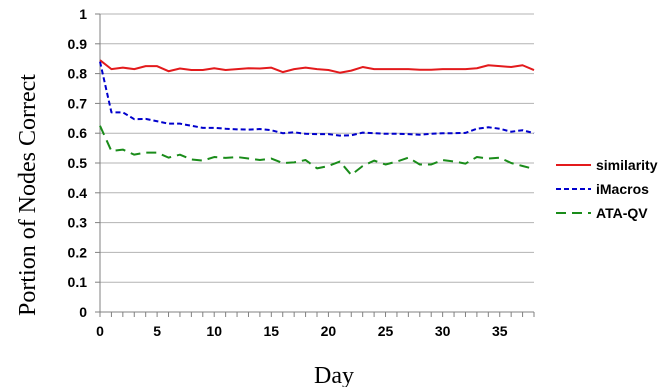 The image size is (665, 387). I want to click on series-line-similarity, so click(317, 66).